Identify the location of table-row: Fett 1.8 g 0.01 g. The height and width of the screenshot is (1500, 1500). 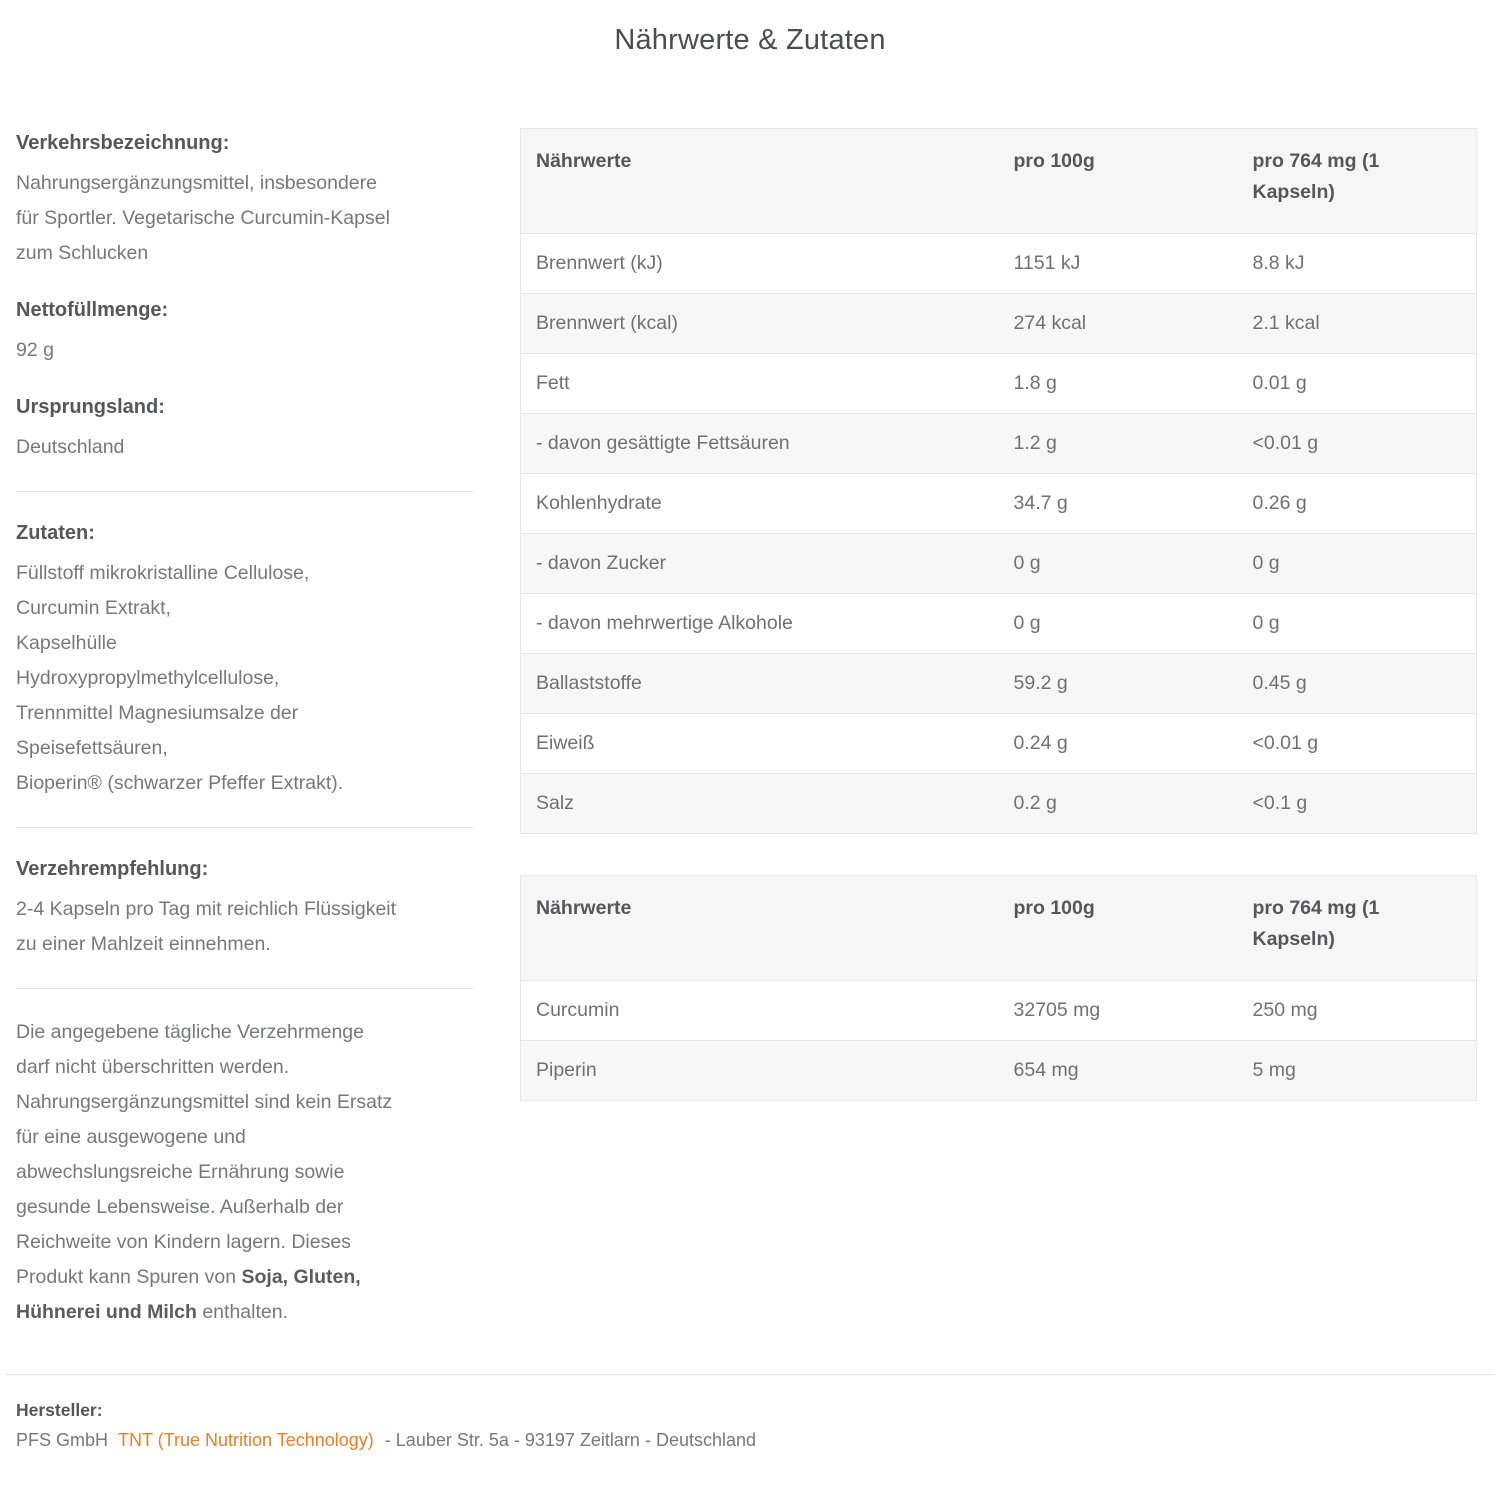
(998, 383).